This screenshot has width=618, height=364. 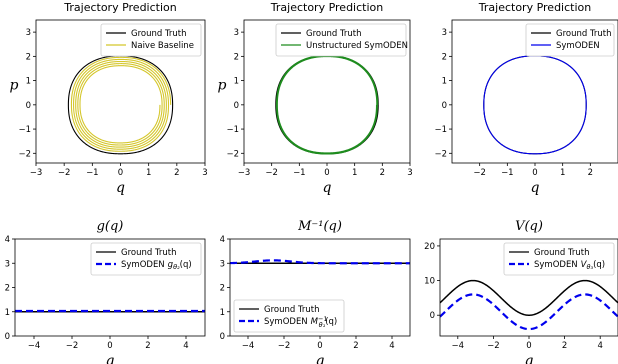 I want to click on legend: Ground Truth SymODEN Vθ₃(q), so click(x=559, y=259).